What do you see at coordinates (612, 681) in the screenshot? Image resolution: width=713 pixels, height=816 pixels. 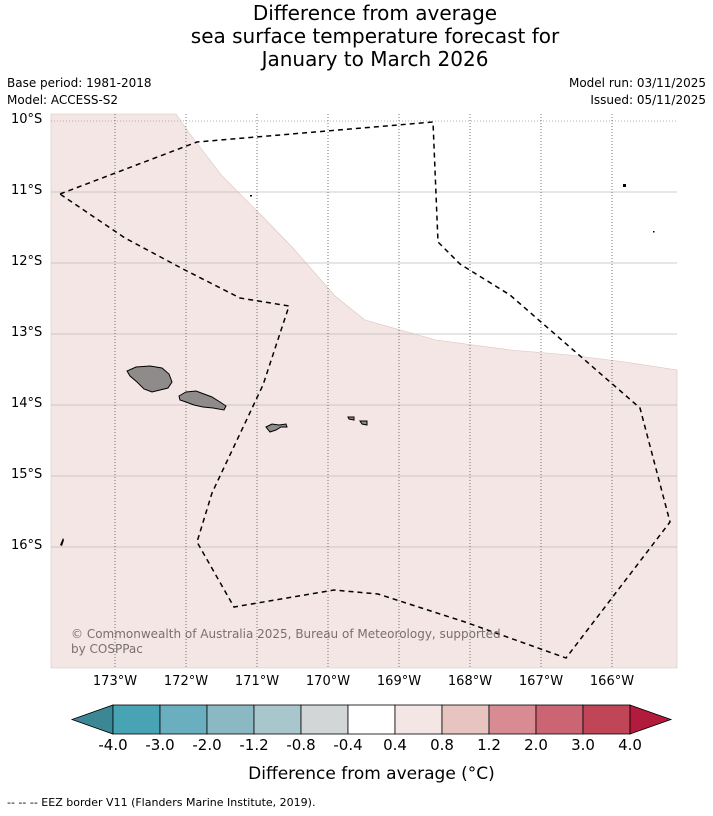 I see `lon-label-166w: 166°W` at bounding box center [612, 681].